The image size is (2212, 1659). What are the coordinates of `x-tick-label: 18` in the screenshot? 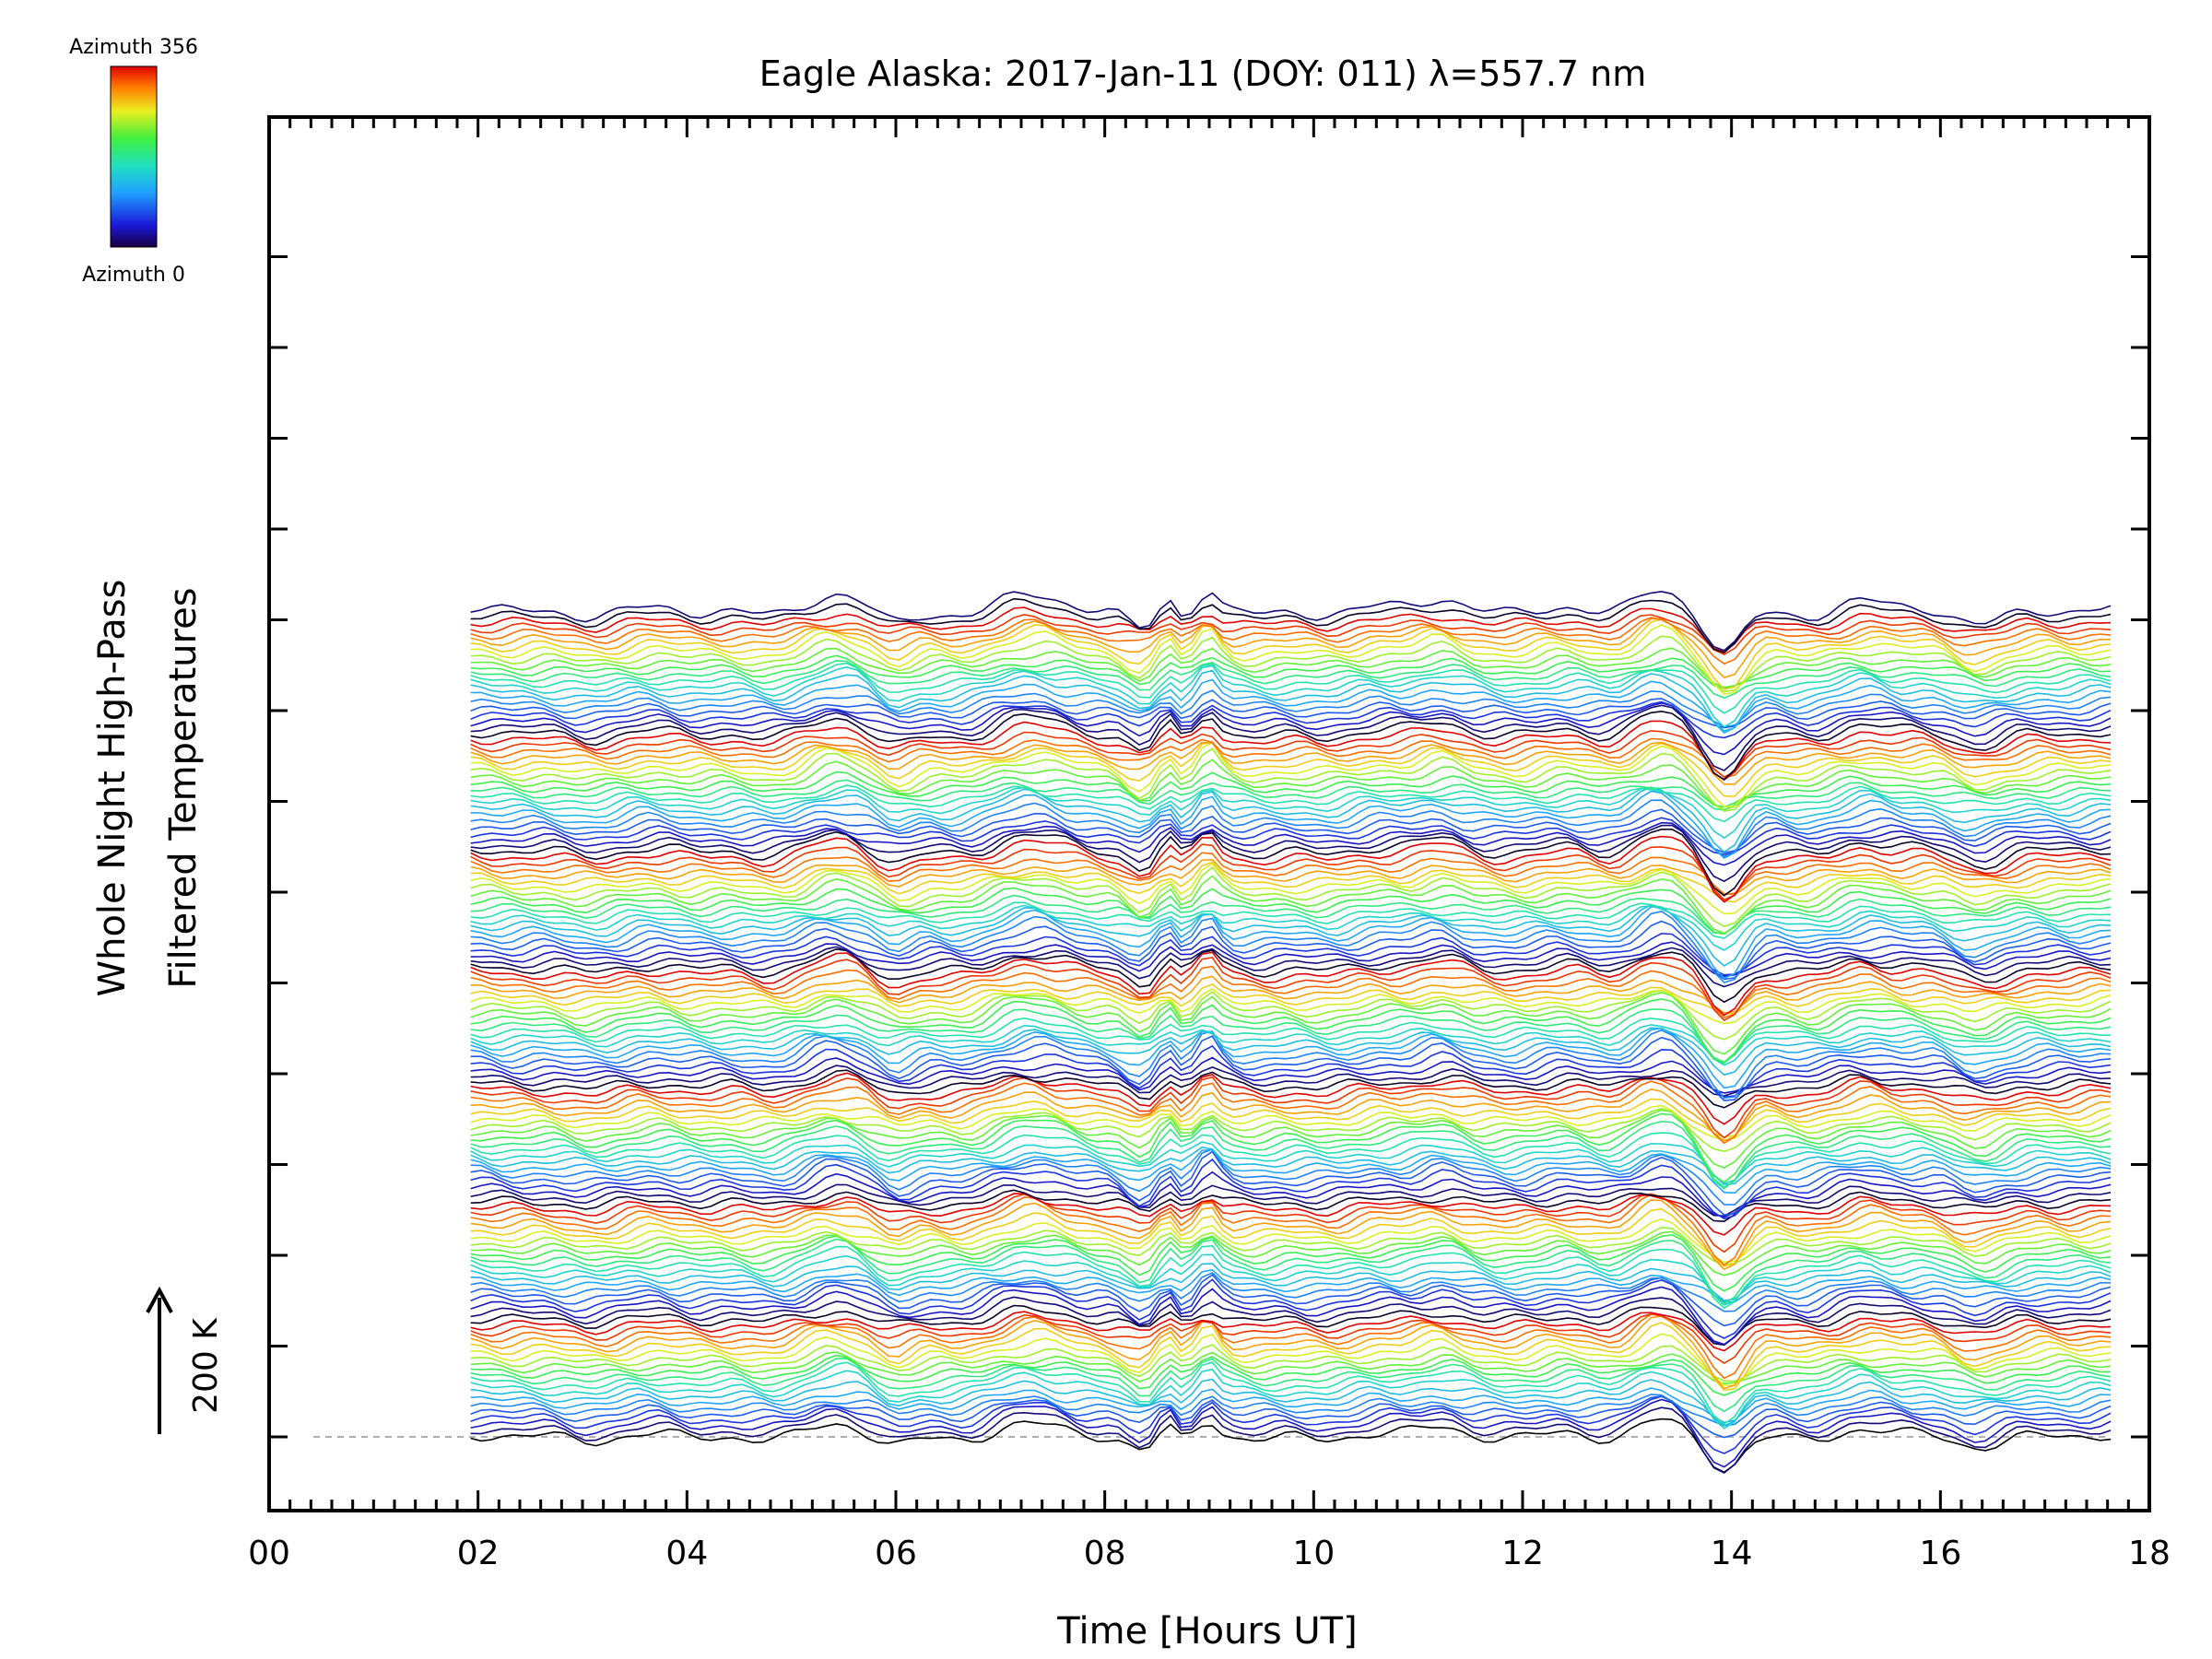 It's located at (2149, 1553).